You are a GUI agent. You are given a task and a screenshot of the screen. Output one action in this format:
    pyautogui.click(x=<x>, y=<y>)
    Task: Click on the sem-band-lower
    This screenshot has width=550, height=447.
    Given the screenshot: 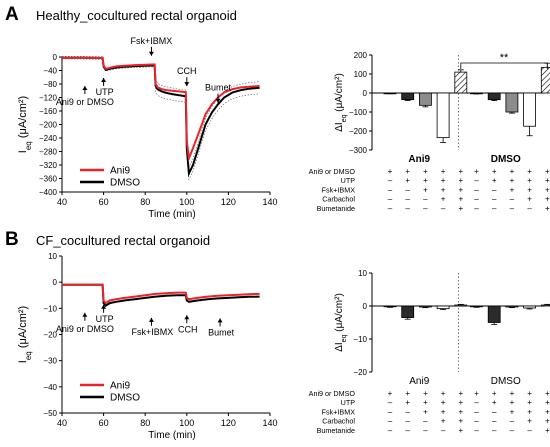 What is the action you would take?
    pyautogui.click(x=161, y=119)
    